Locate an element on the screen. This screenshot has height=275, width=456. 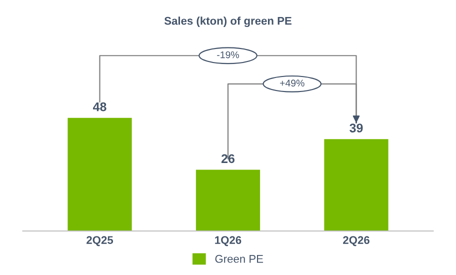
text: -19% is located at coordinates (228, 54).